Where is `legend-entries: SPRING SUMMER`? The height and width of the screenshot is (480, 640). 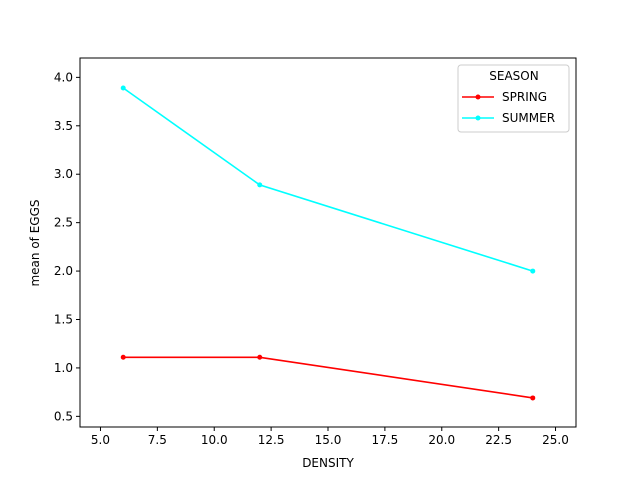 legend-entries: SPRING SUMMER is located at coordinates (508, 107).